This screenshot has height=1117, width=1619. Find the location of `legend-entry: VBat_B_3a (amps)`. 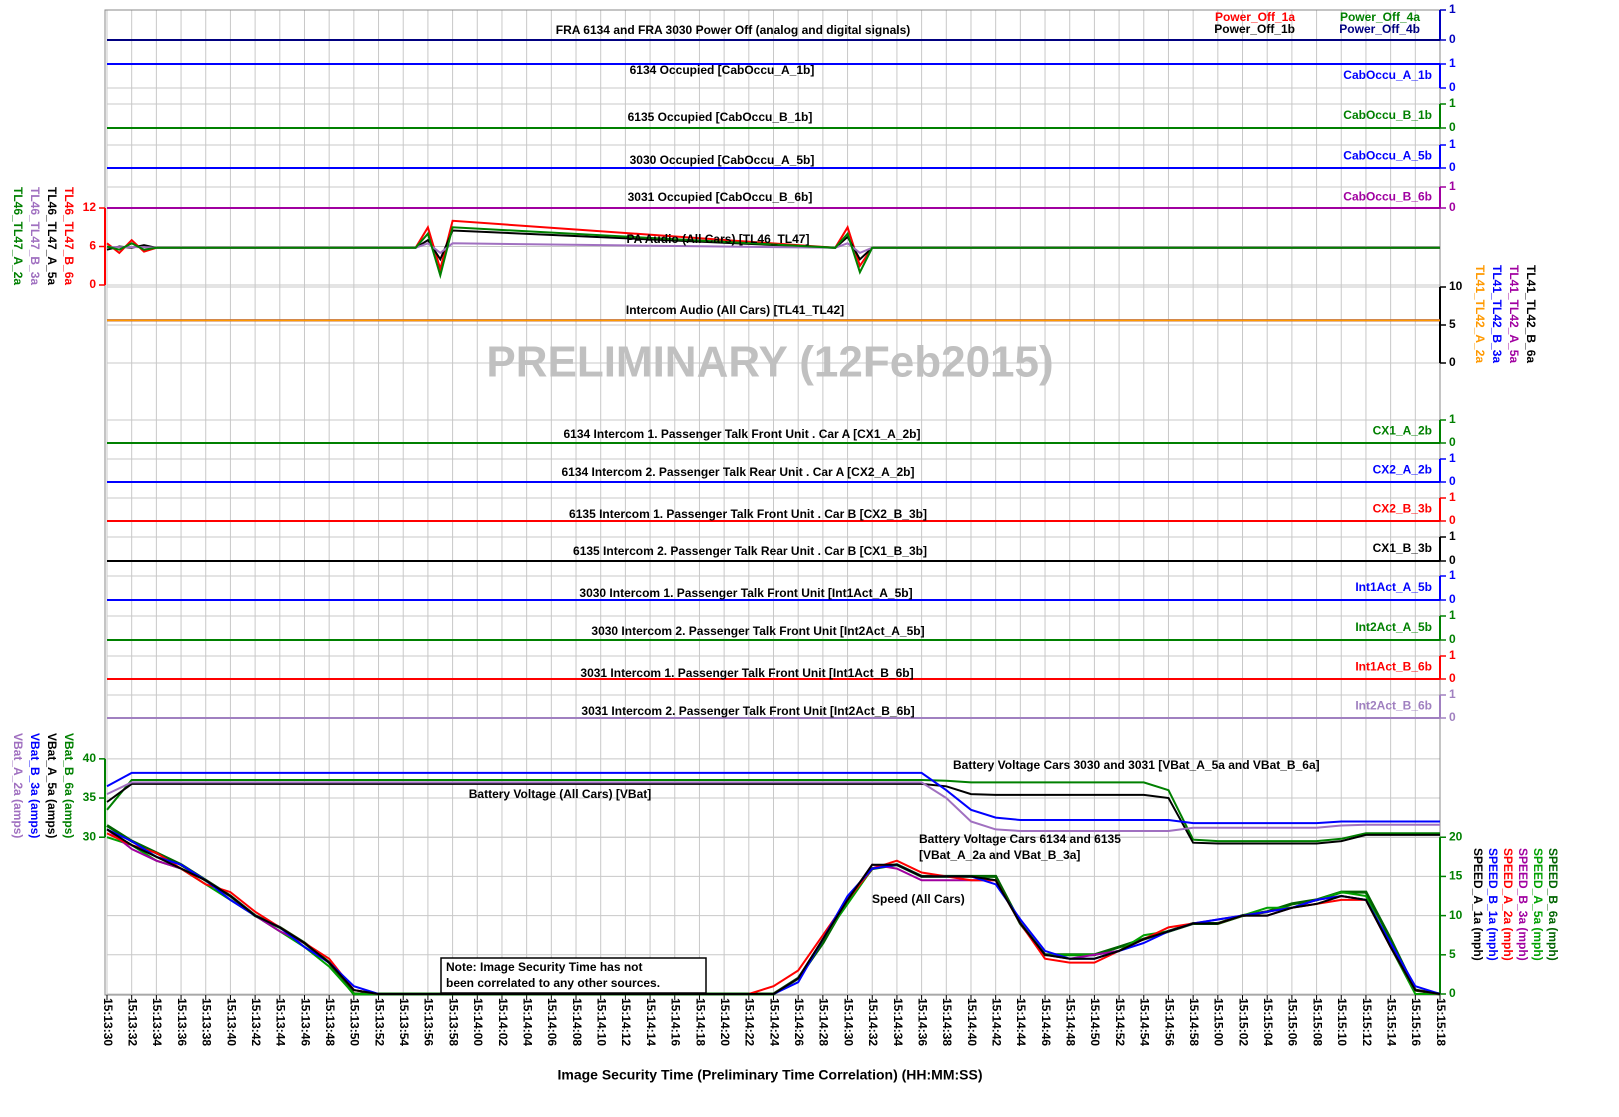

legend-entry: VBat_B_3a (amps) is located at coordinates (35, 785).